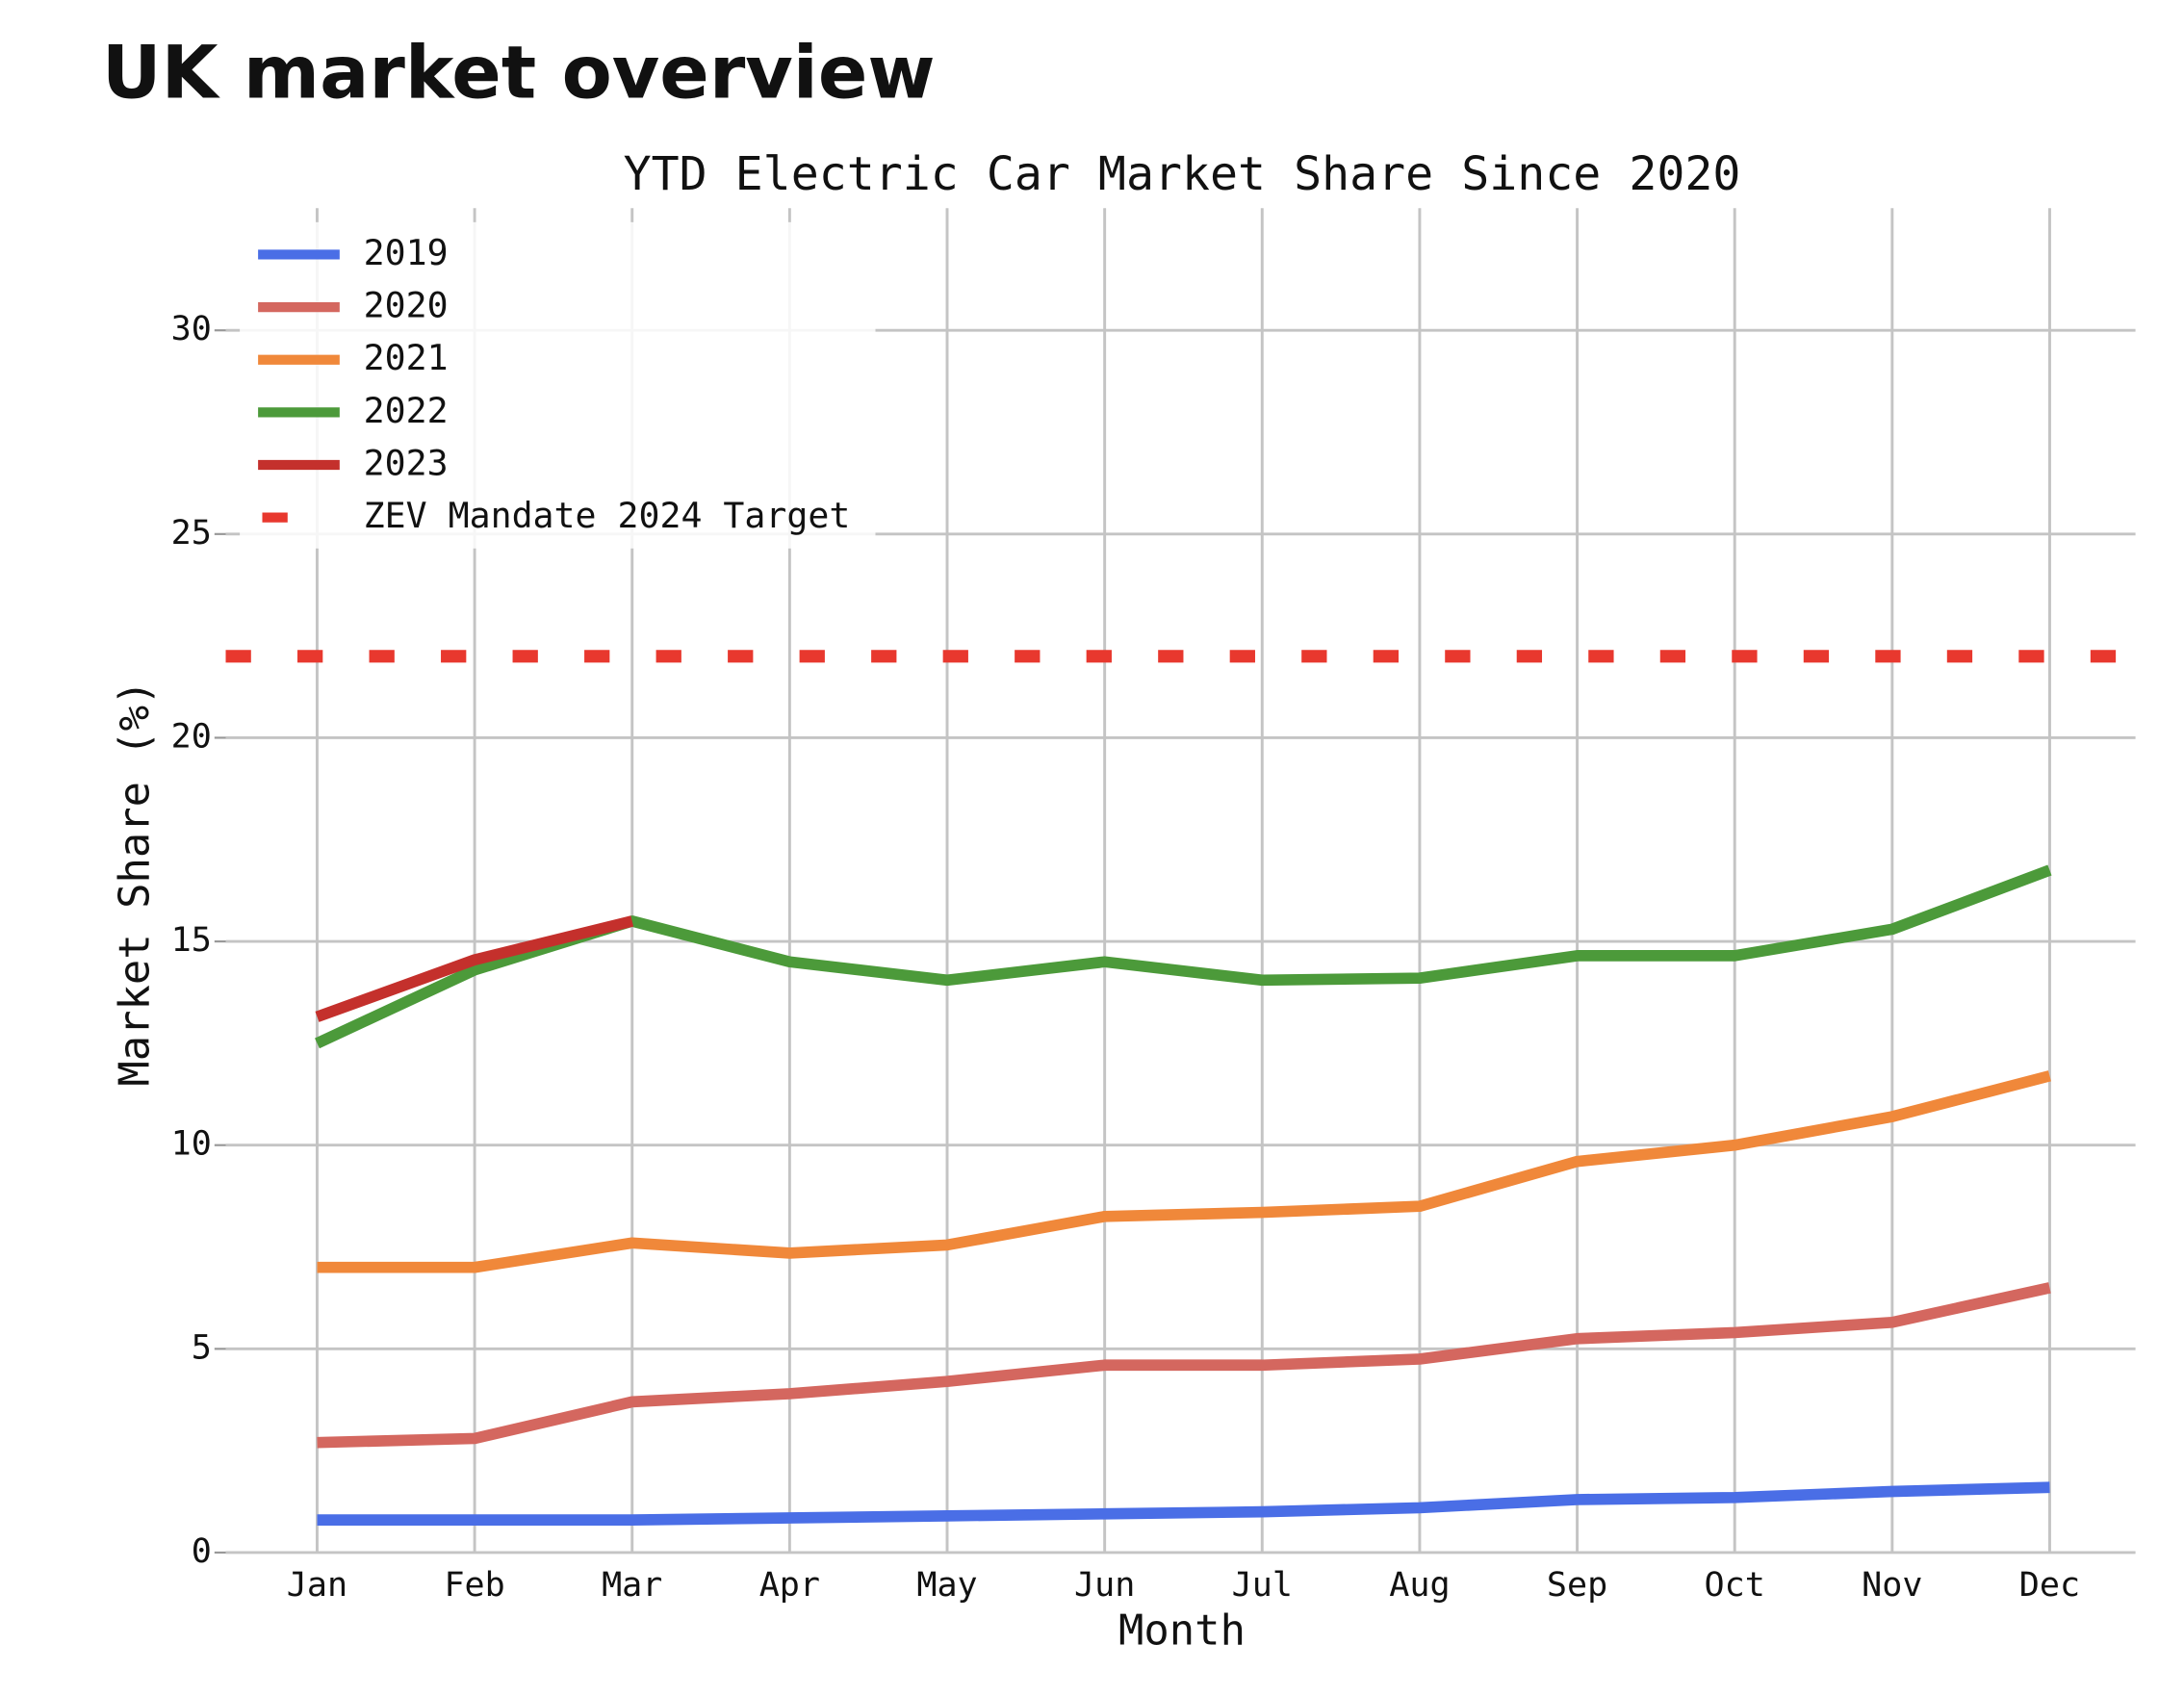  Describe the element at coordinates (202, 1551) in the screenshot. I see `y-tick-label: 0` at that location.